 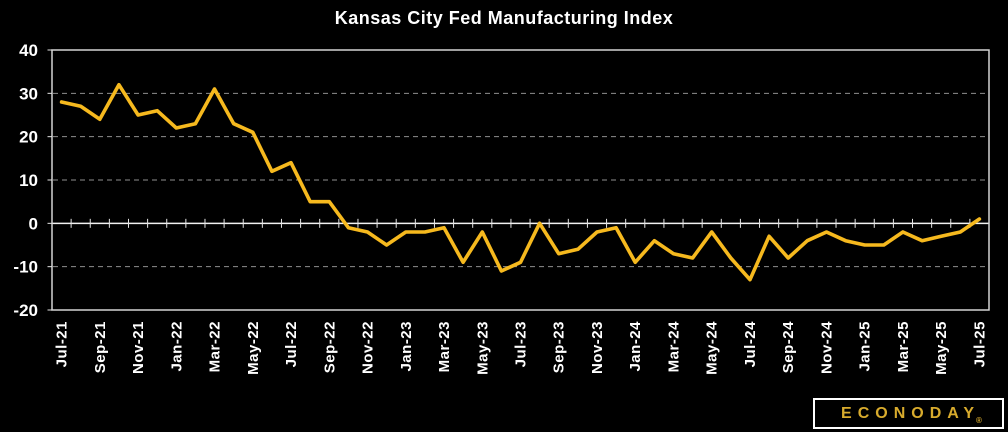 What do you see at coordinates (712, 348) in the screenshot?
I see `x-axis-label: May-24` at bounding box center [712, 348].